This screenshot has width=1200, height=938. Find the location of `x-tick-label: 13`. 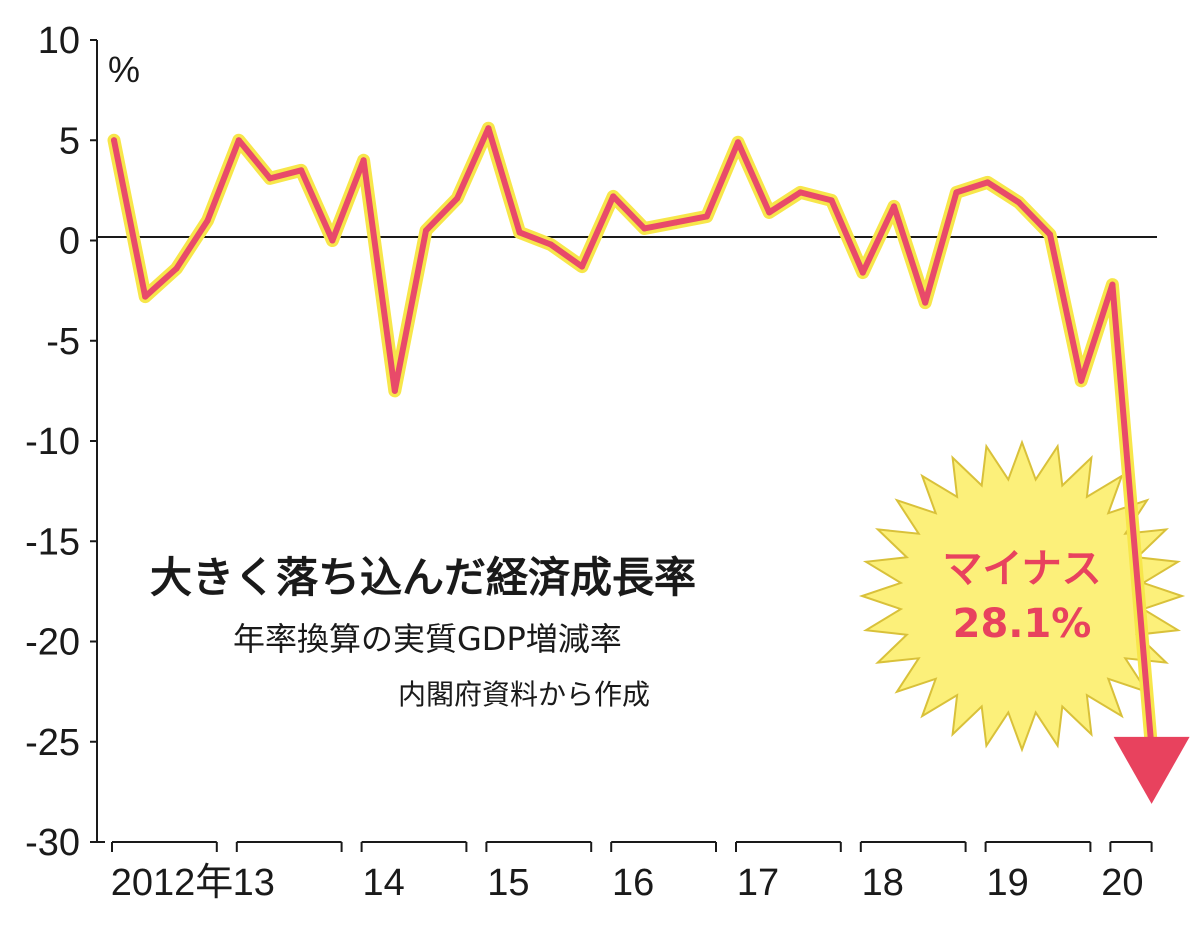

x-tick-label: 13 is located at coordinates (254, 883).